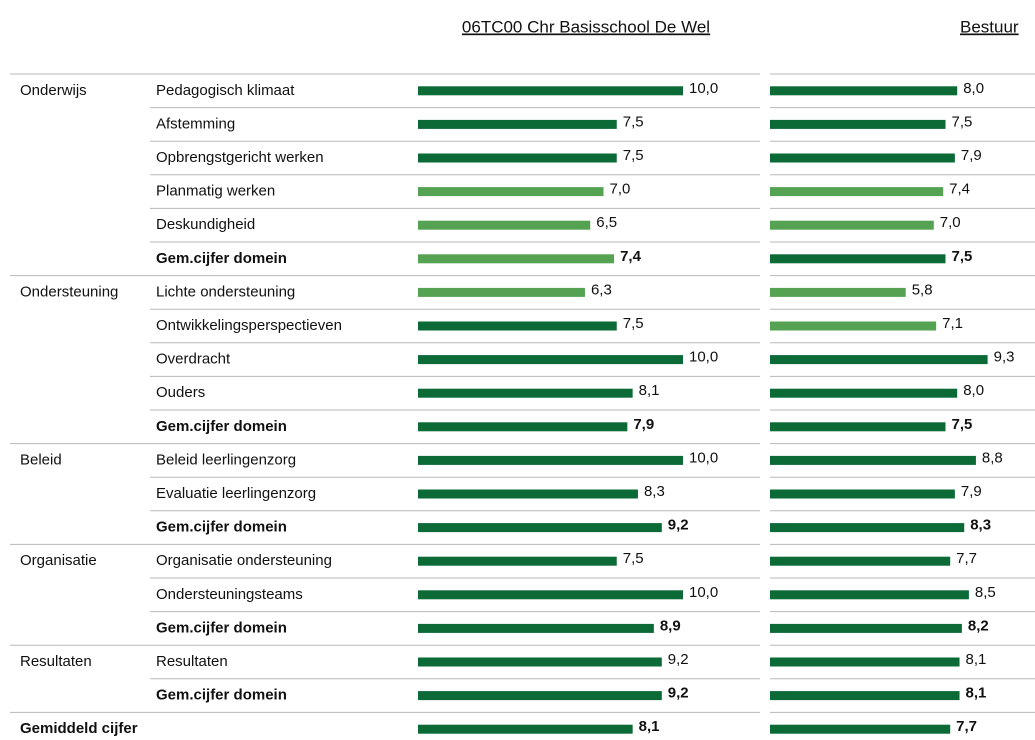 The image size is (1035, 740). Describe the element at coordinates (244, 560) in the screenshot. I see `category-label: Organisatie ondersteuning` at that location.